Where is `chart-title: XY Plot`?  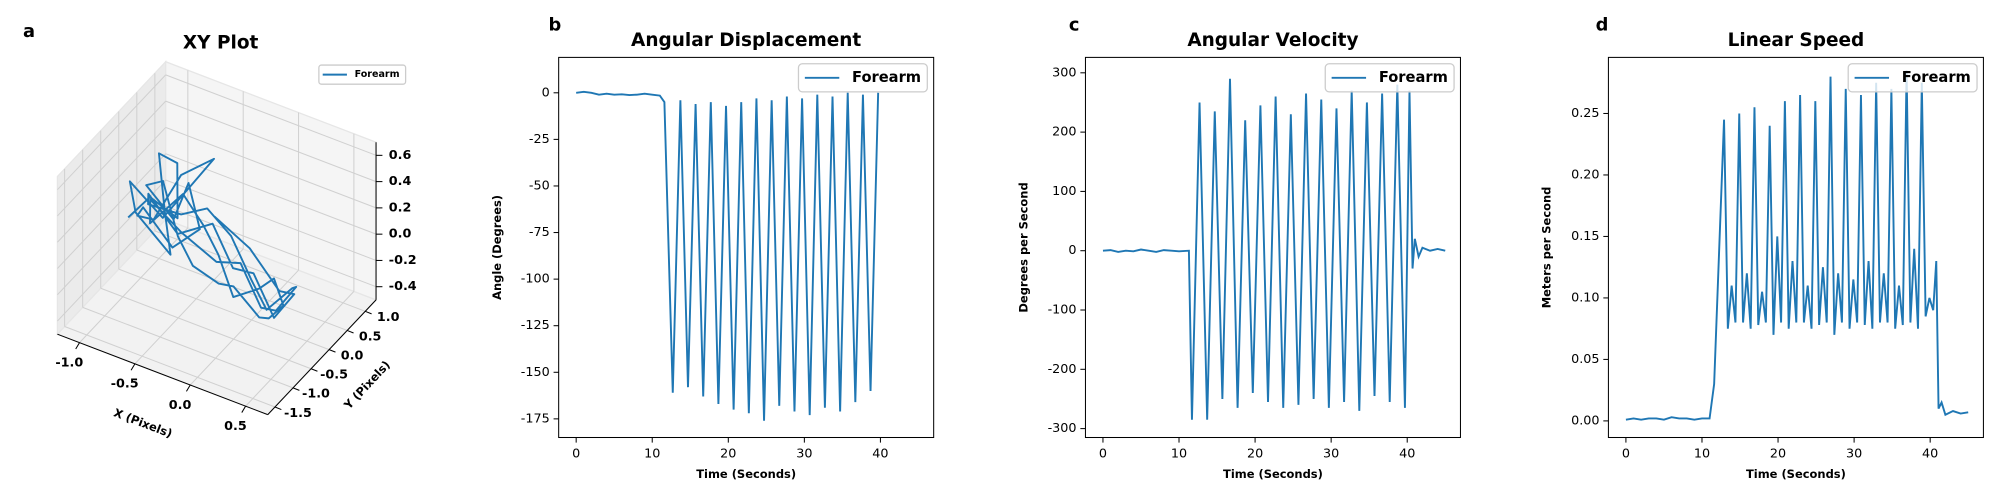 chart-title: XY Plot is located at coordinates (221, 42).